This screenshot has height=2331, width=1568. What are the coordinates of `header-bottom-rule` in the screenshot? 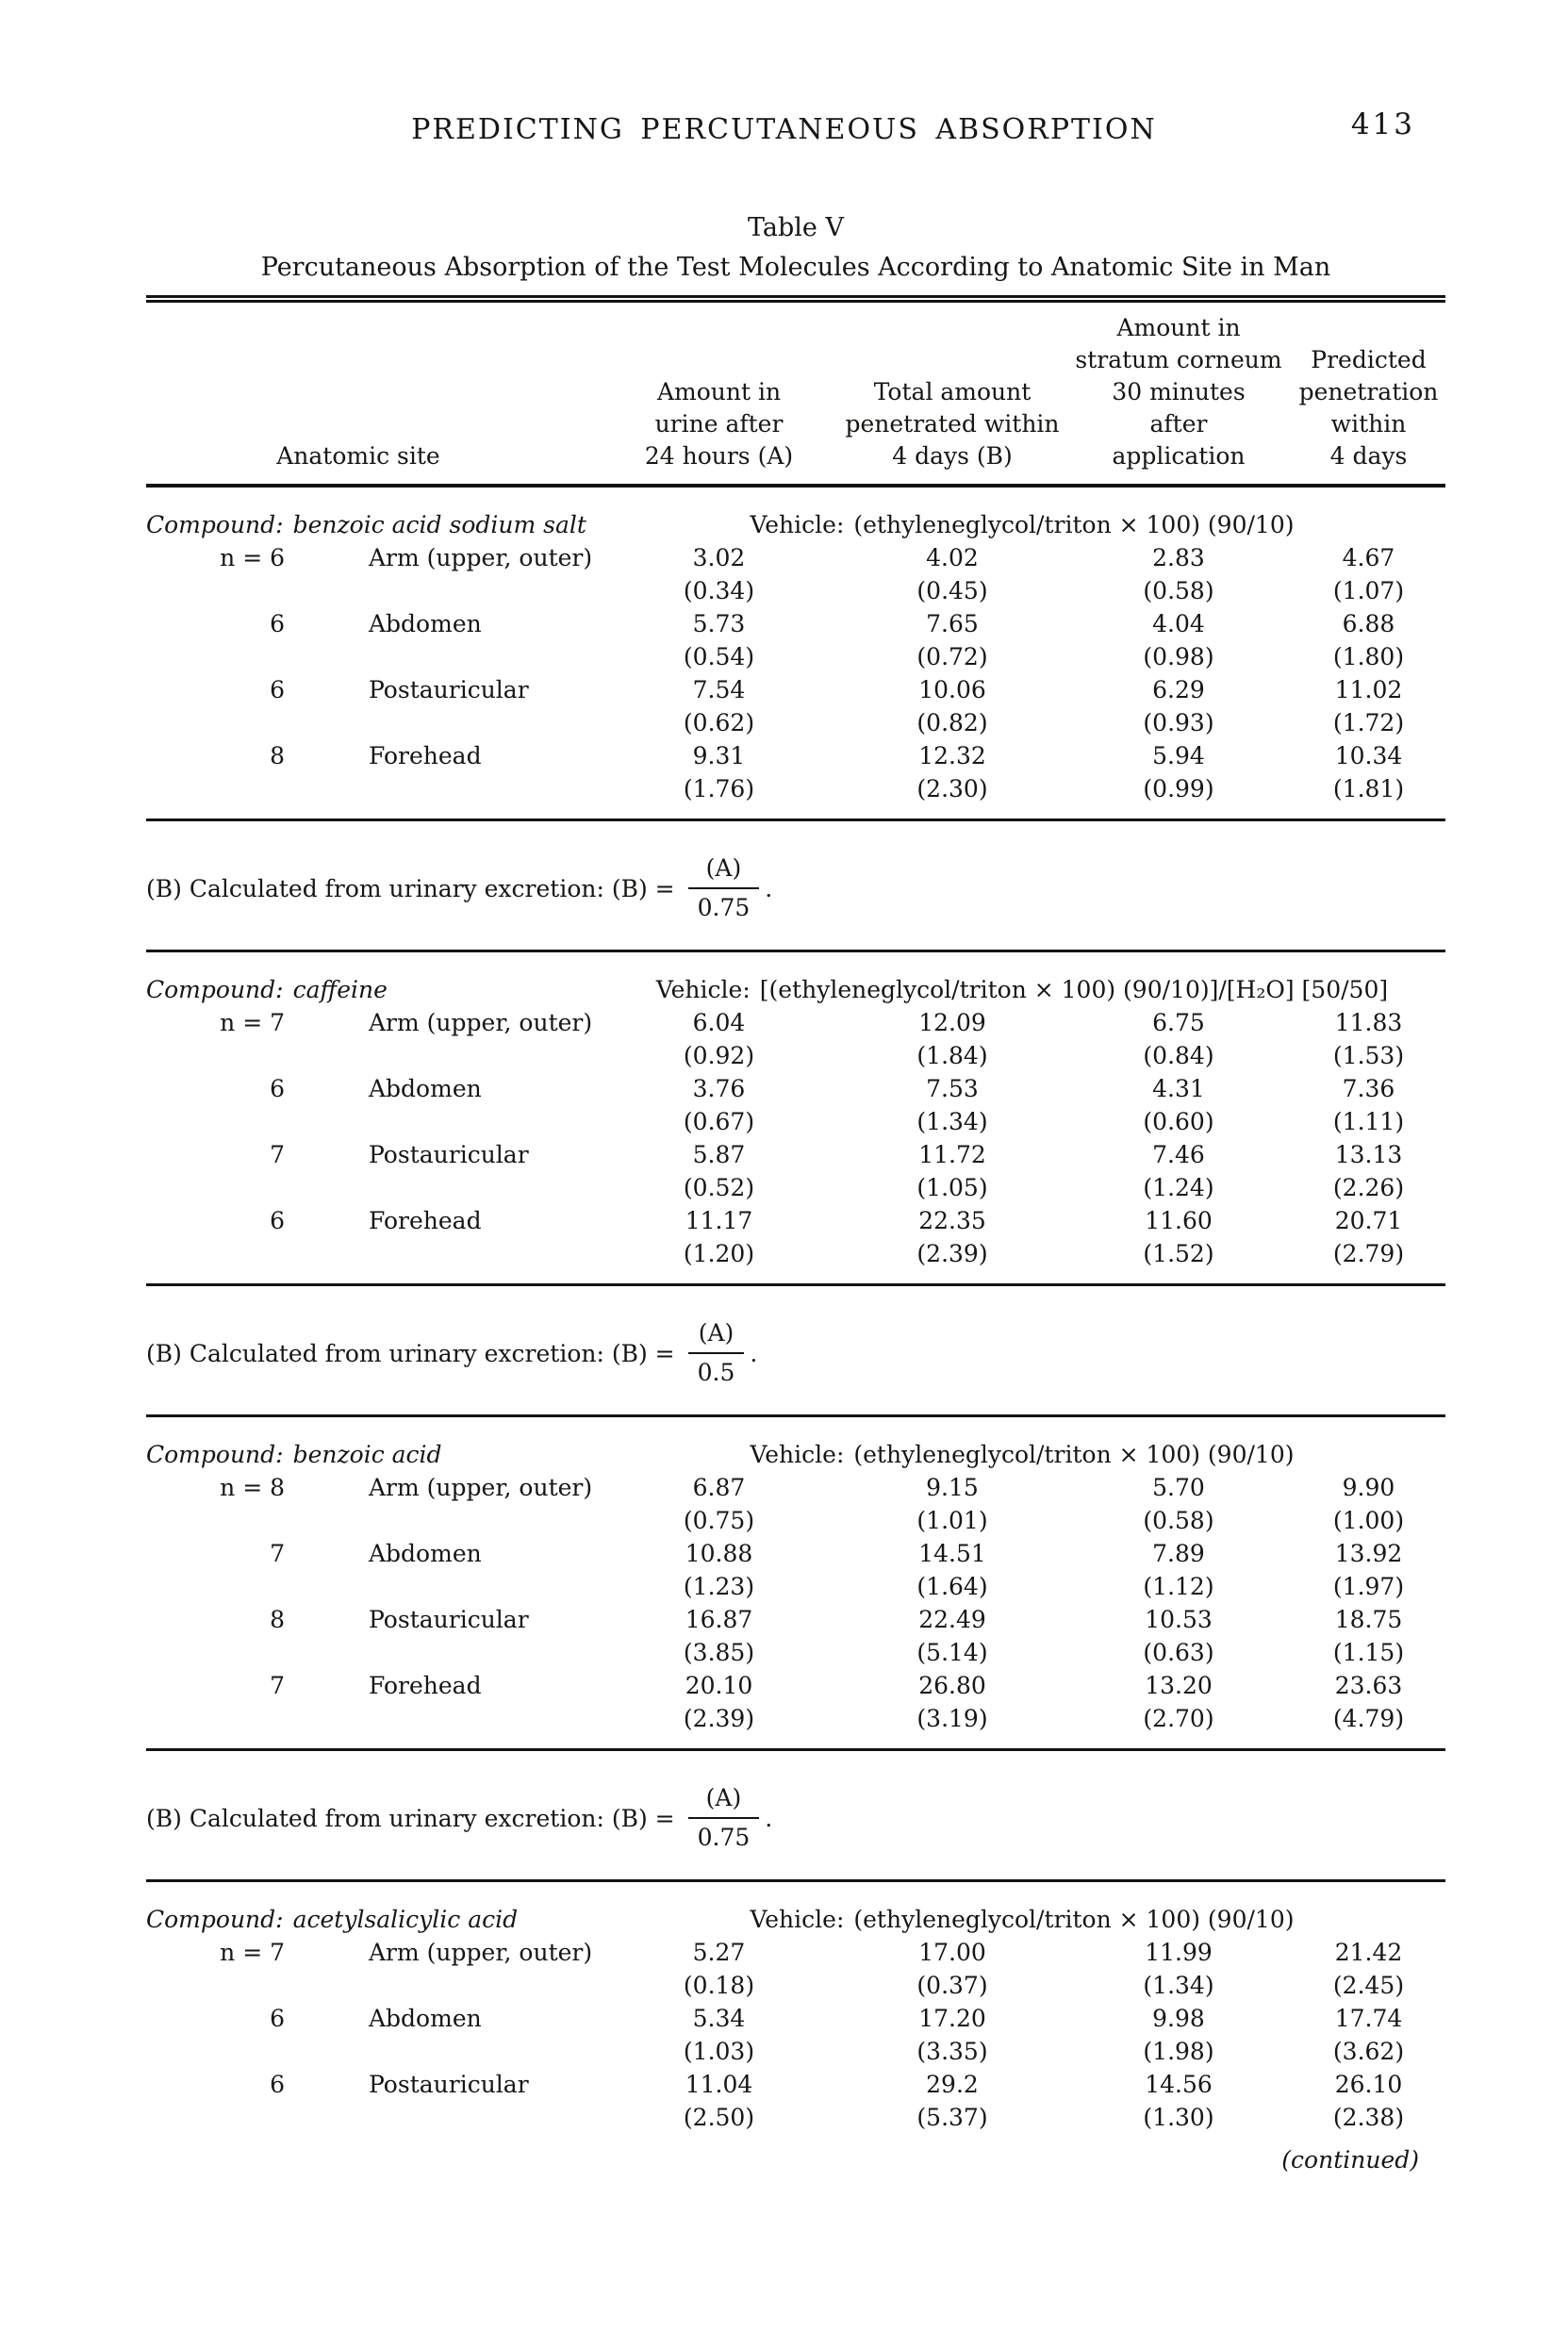 It's located at (796, 486).